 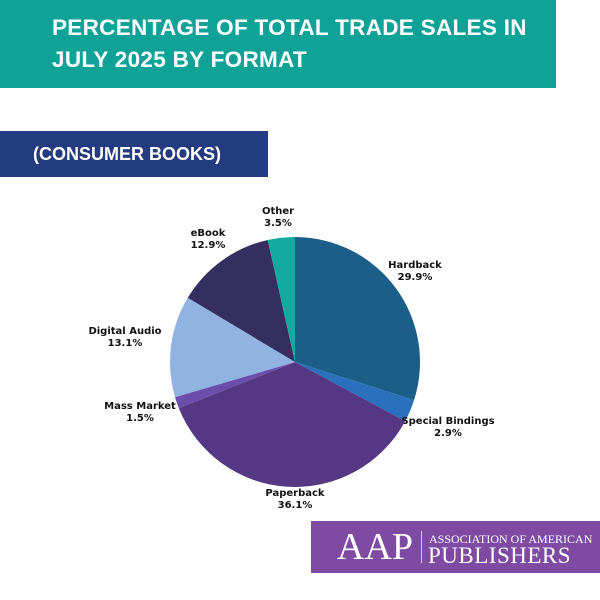 I want to click on slice-name-label: Digital Audio, so click(x=124, y=331).